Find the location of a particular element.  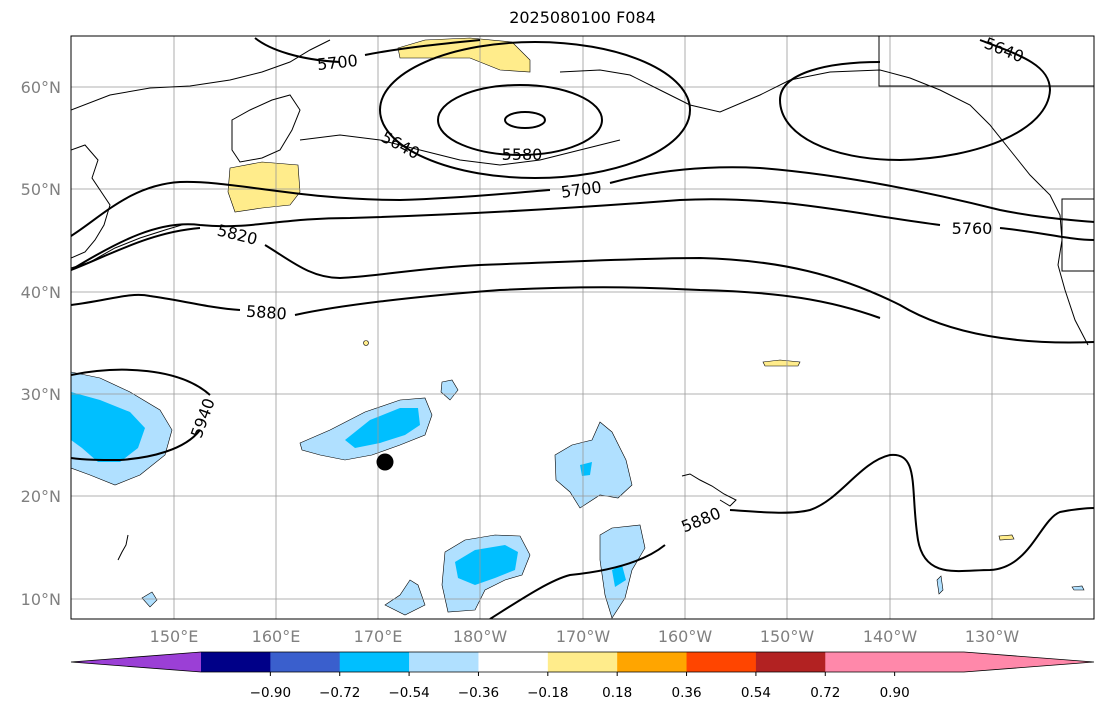

lat-label-60: 60°N is located at coordinates (41, 87).